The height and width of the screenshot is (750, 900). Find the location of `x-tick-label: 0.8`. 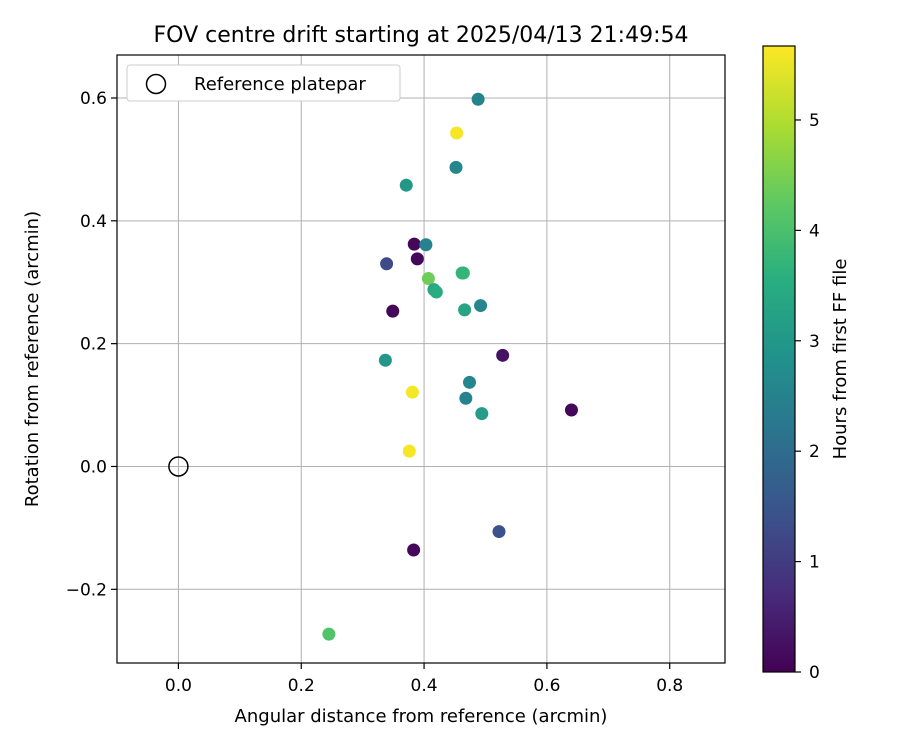

x-tick-label: 0.8 is located at coordinates (669, 686).